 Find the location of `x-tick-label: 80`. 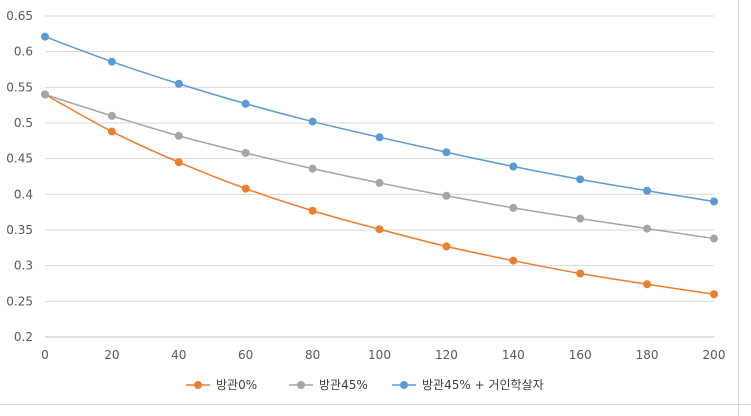

x-tick-label: 80 is located at coordinates (312, 355).